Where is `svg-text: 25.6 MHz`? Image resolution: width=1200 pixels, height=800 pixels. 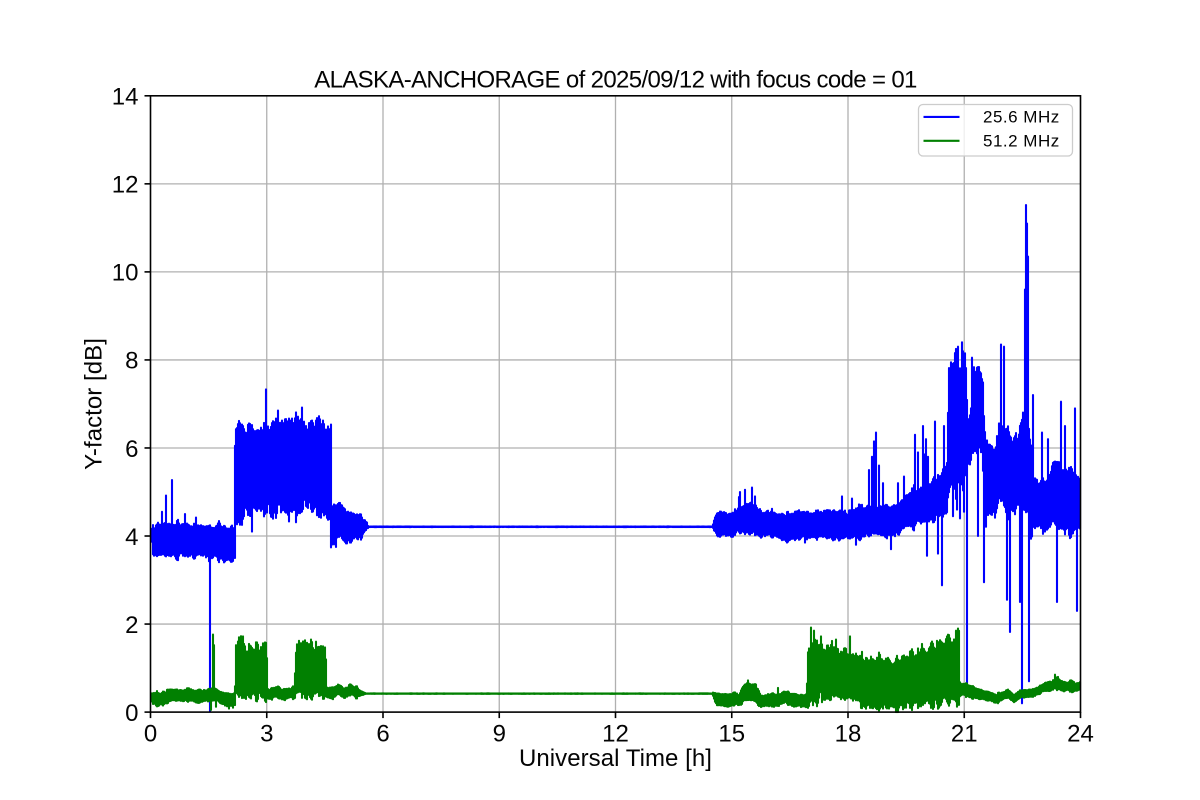
svg-text: 25.6 MHz is located at coordinates (1021, 117).